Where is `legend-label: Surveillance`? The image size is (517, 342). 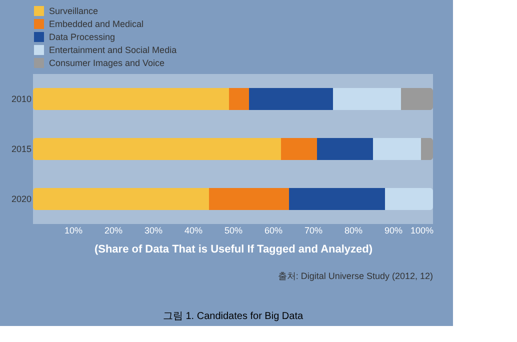
legend-label: Surveillance is located at coordinates (73, 11).